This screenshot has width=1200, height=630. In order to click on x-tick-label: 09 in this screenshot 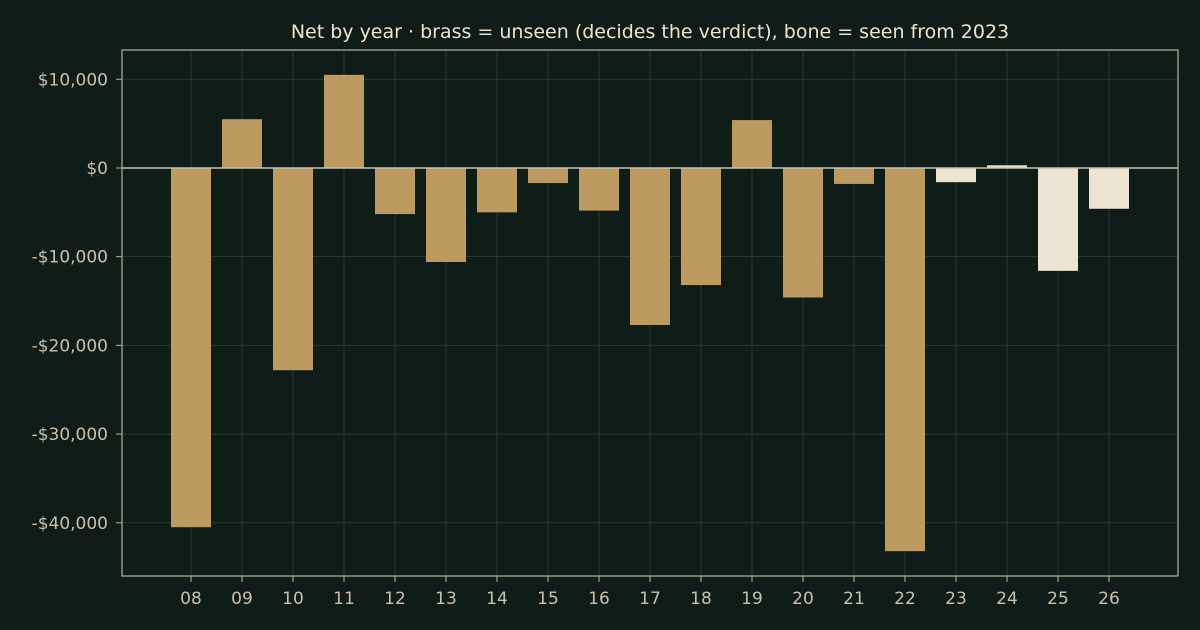, I will do `click(242, 599)`.